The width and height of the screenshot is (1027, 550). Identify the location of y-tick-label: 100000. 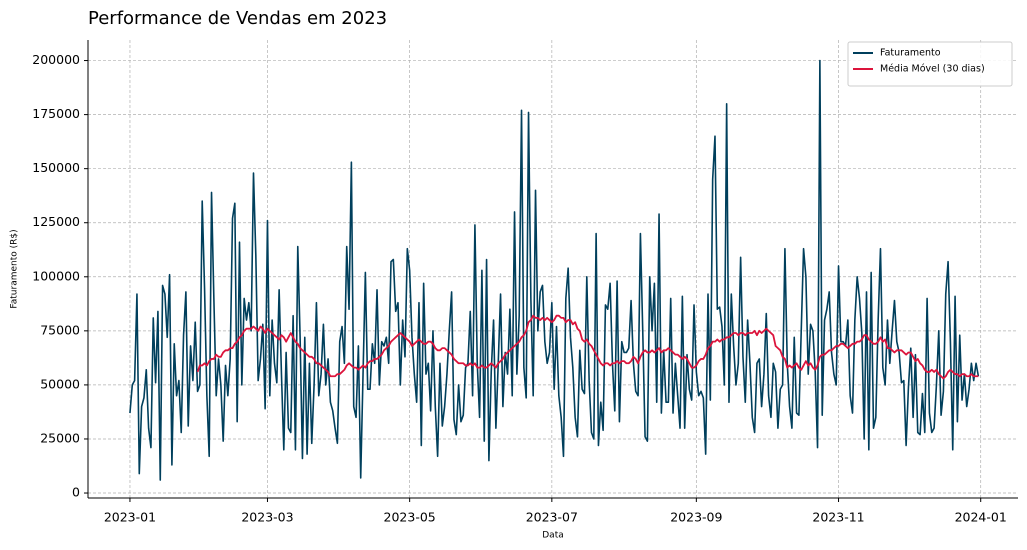
(56, 275).